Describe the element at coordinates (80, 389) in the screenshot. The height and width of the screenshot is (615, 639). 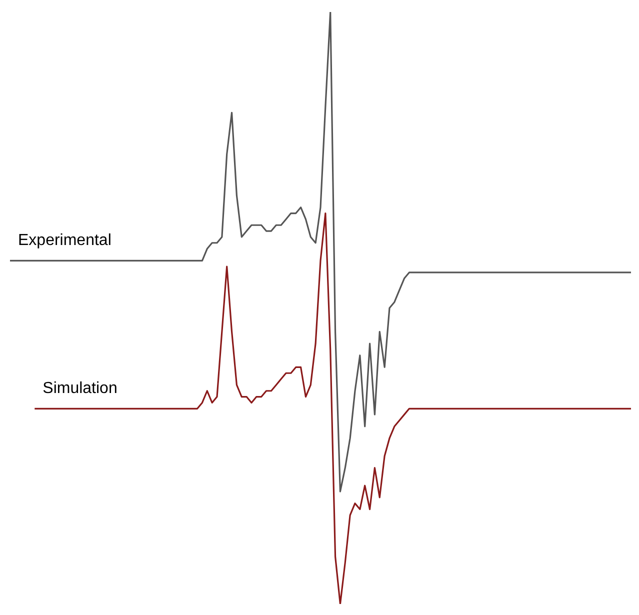
I see `series-label: Simulation` at that location.